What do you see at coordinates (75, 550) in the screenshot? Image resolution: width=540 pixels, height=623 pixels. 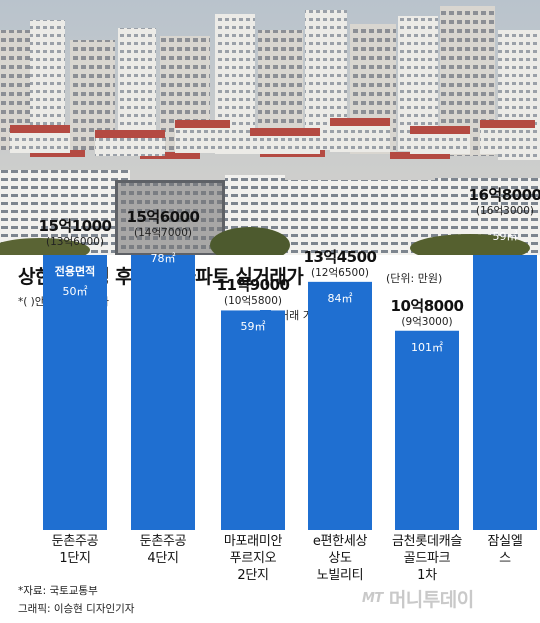 I see `category-label: 둔촌주공 1단지` at bounding box center [75, 550].